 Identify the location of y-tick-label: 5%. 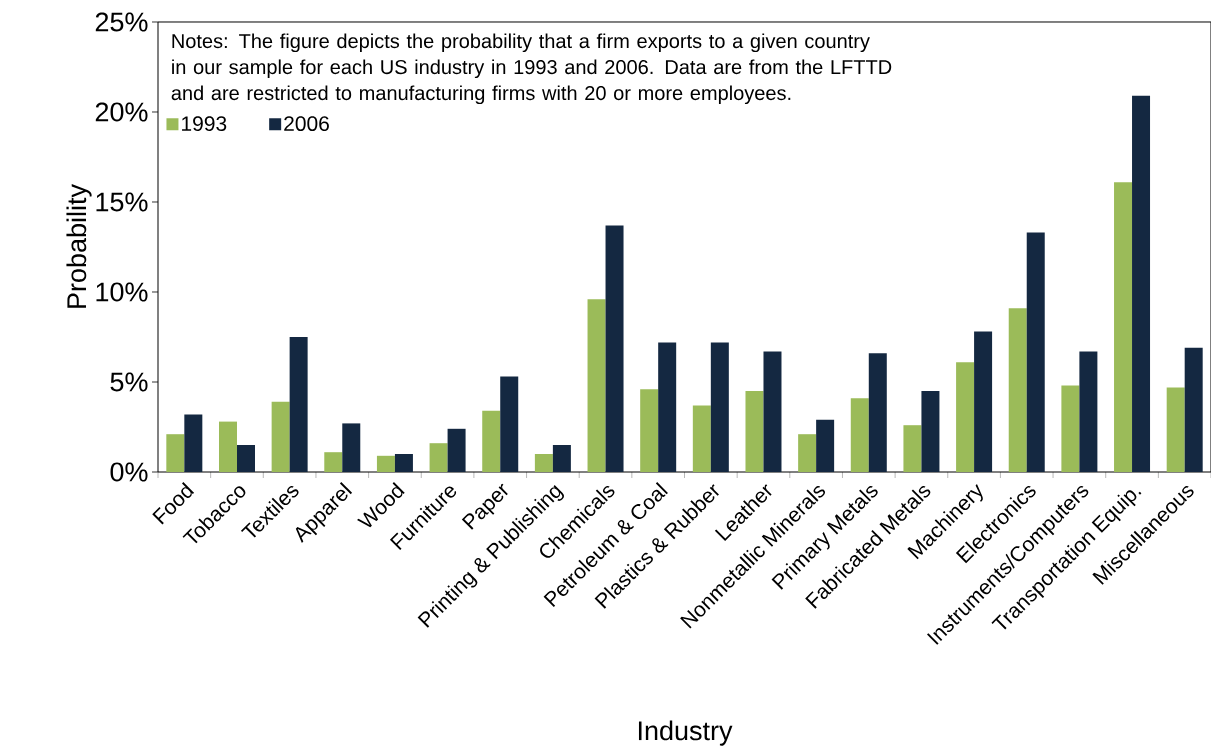
(129, 382).